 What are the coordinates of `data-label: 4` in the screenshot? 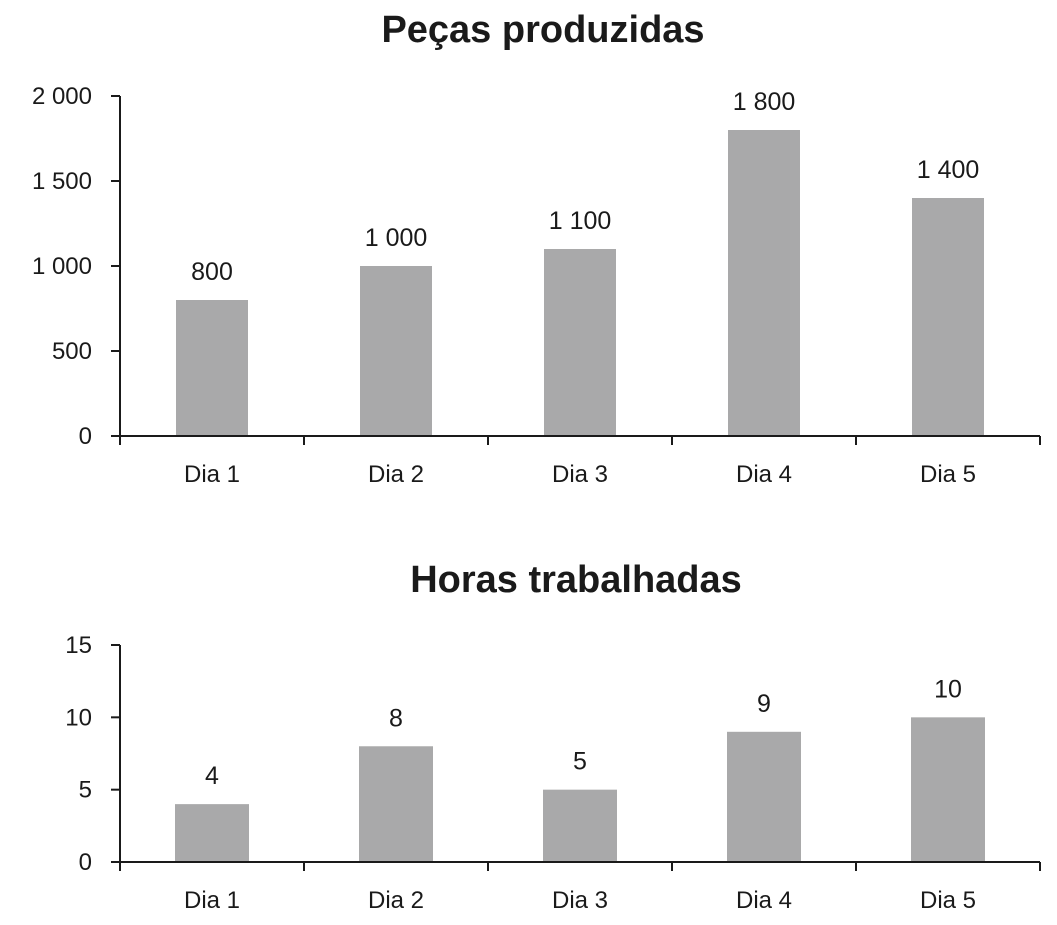 It's located at (212, 776).